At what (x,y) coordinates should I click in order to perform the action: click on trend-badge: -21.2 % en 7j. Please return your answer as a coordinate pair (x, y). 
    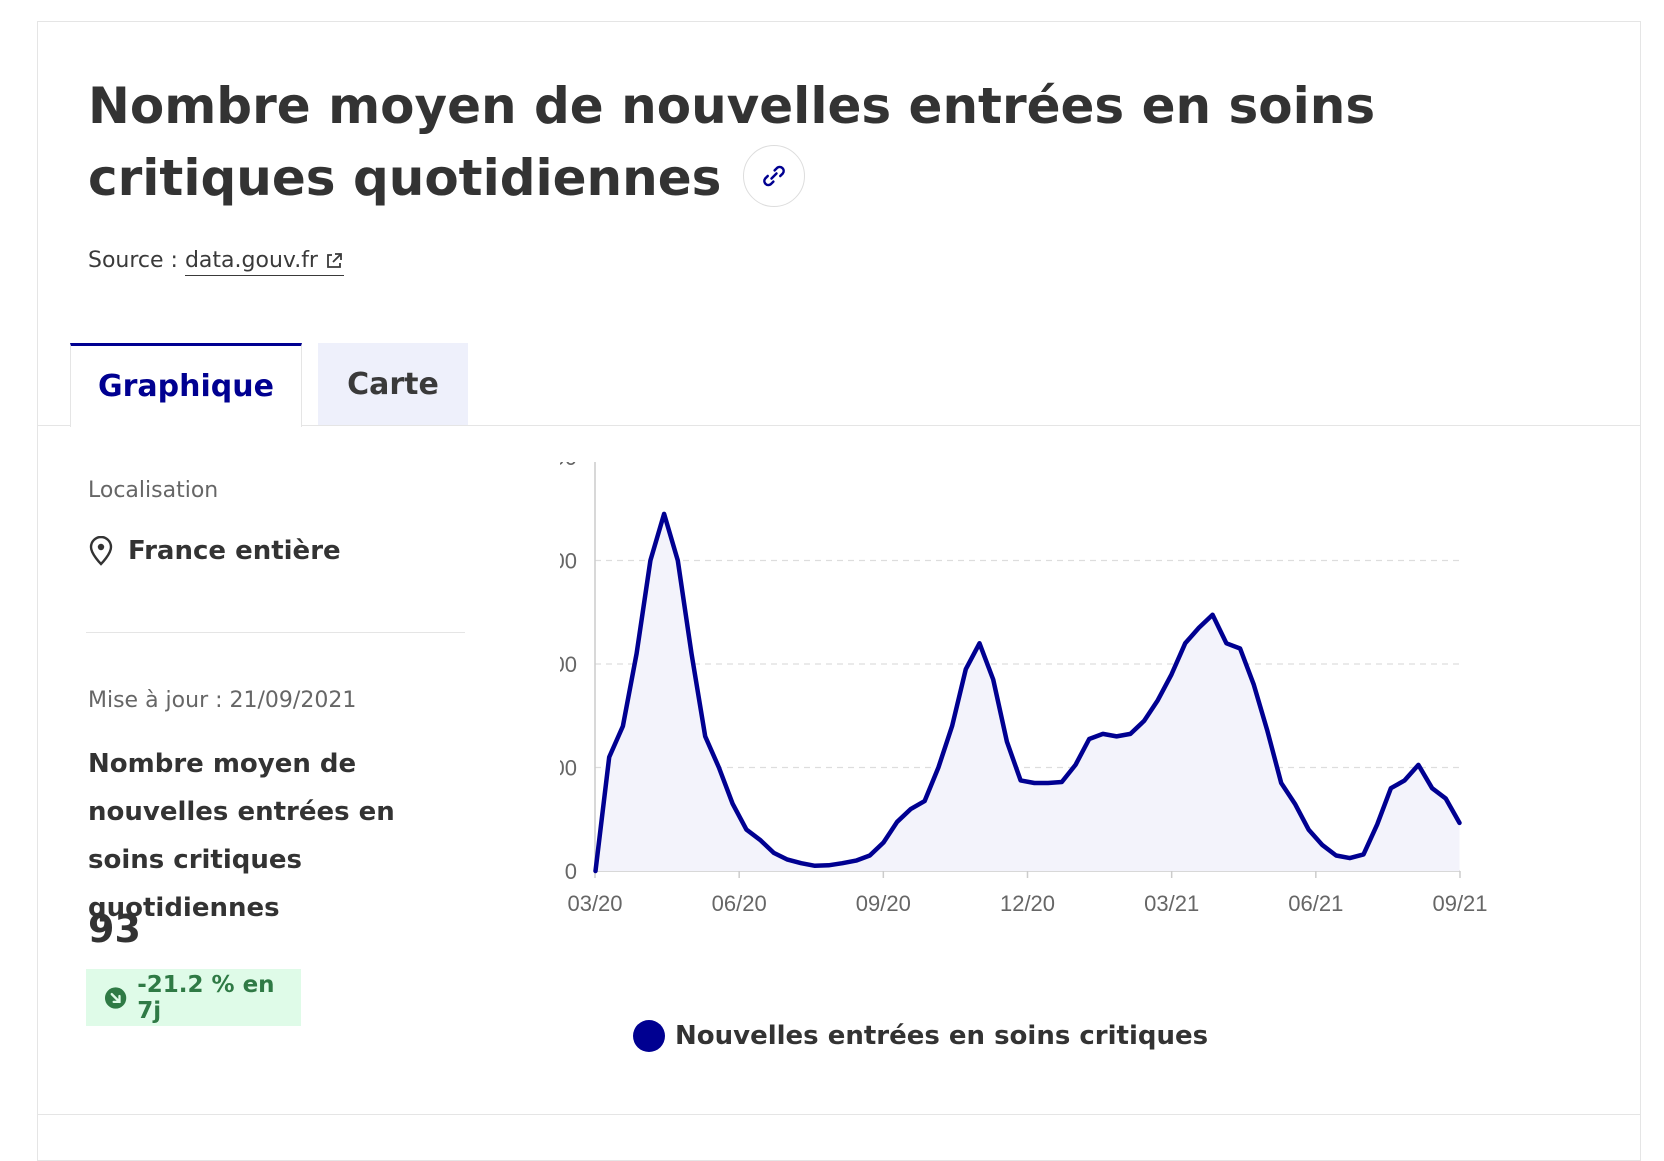
    Looking at the image, I should click on (193, 997).